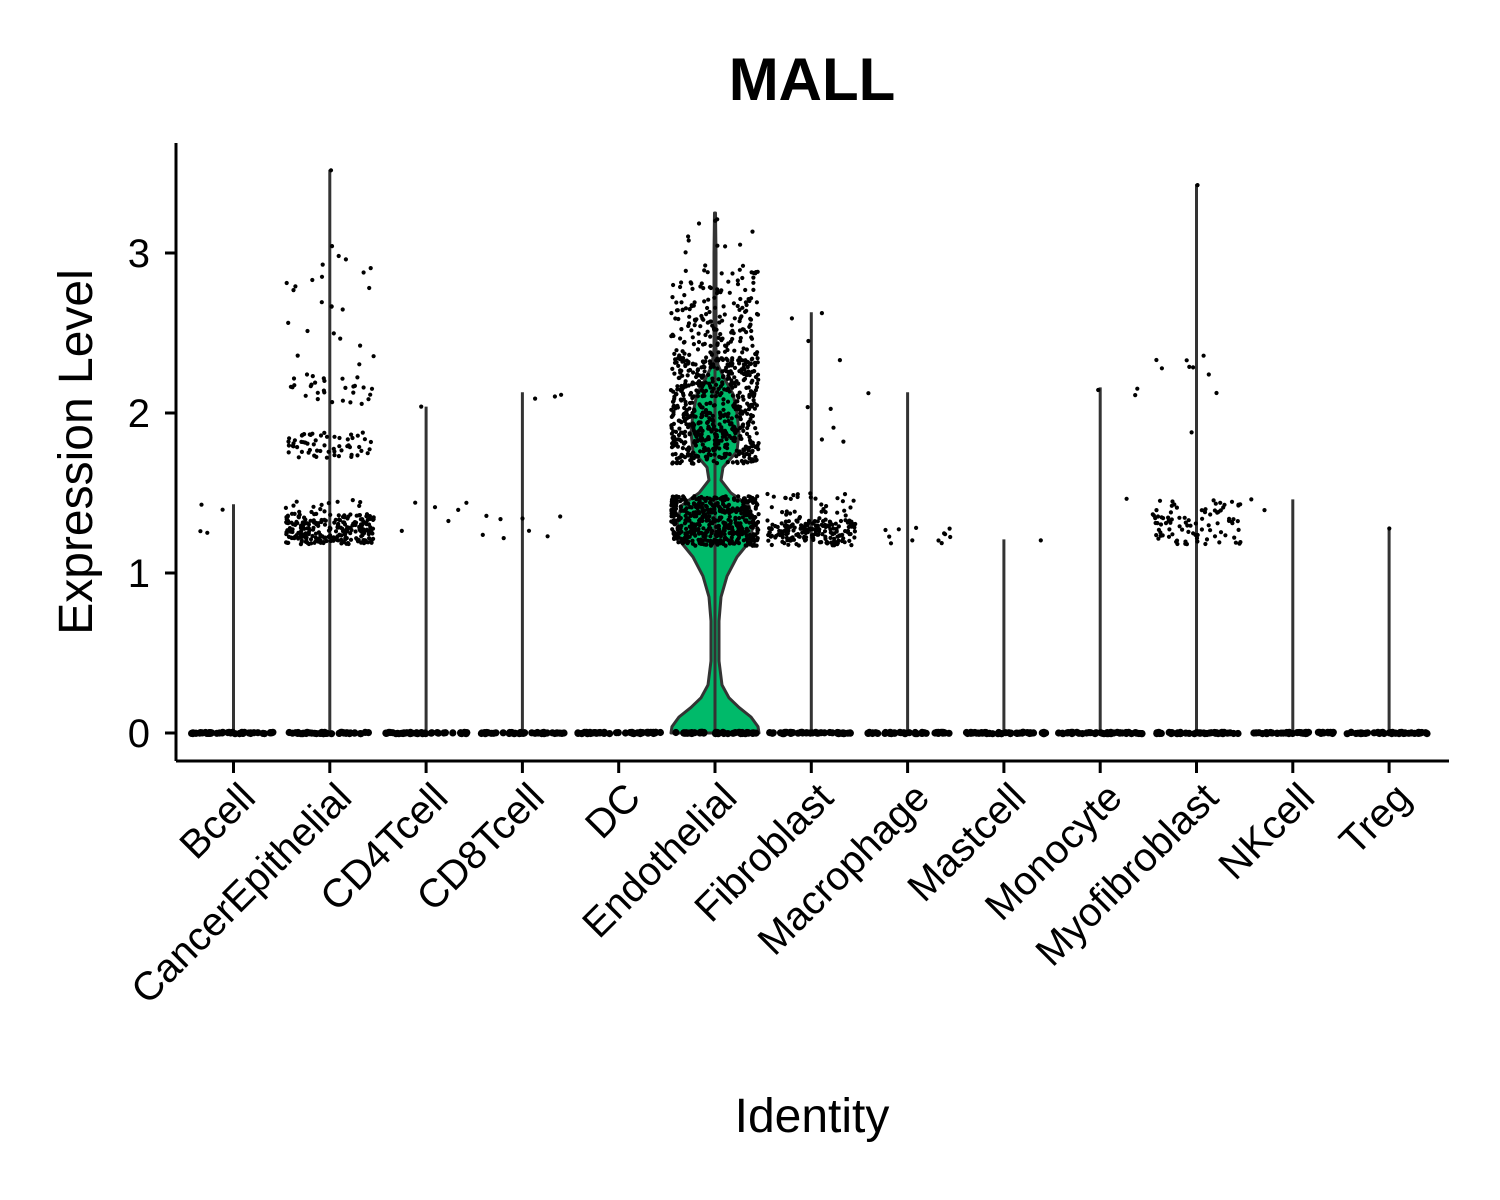 This screenshot has height=1200, width=1500. Describe the element at coordinates (715, 521) in the screenshot. I see `points-endothelial-low` at that location.